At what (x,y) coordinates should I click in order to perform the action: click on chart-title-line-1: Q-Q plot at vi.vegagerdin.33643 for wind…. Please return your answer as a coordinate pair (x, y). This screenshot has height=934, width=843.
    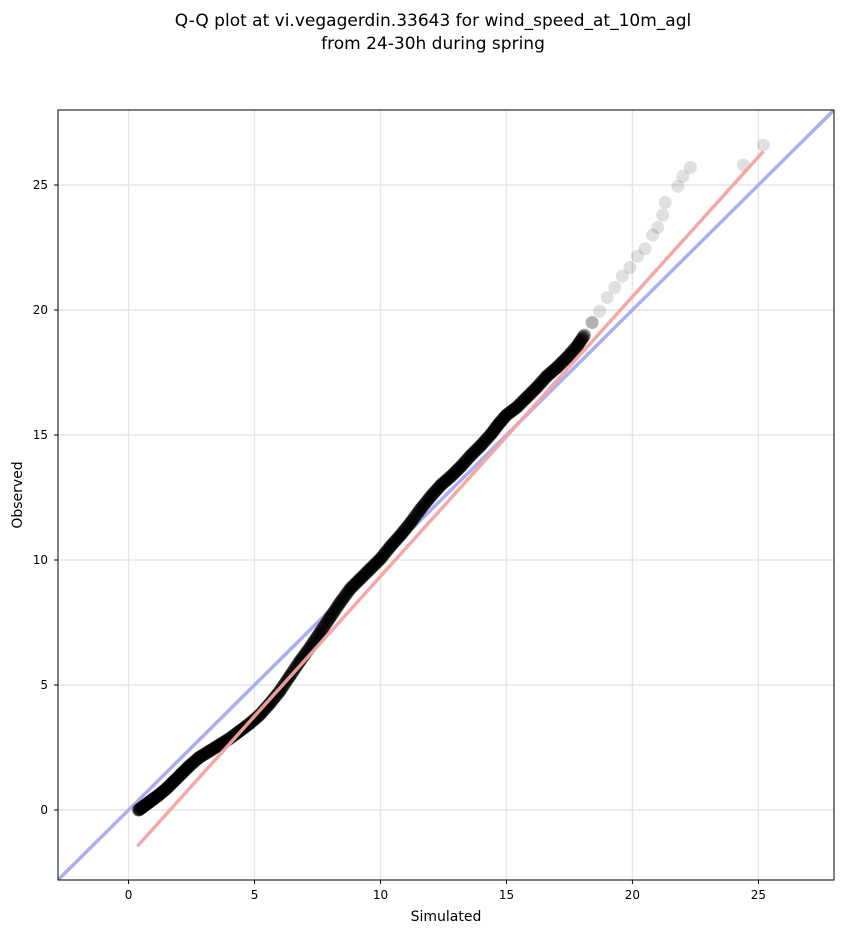
    Looking at the image, I should click on (433, 21).